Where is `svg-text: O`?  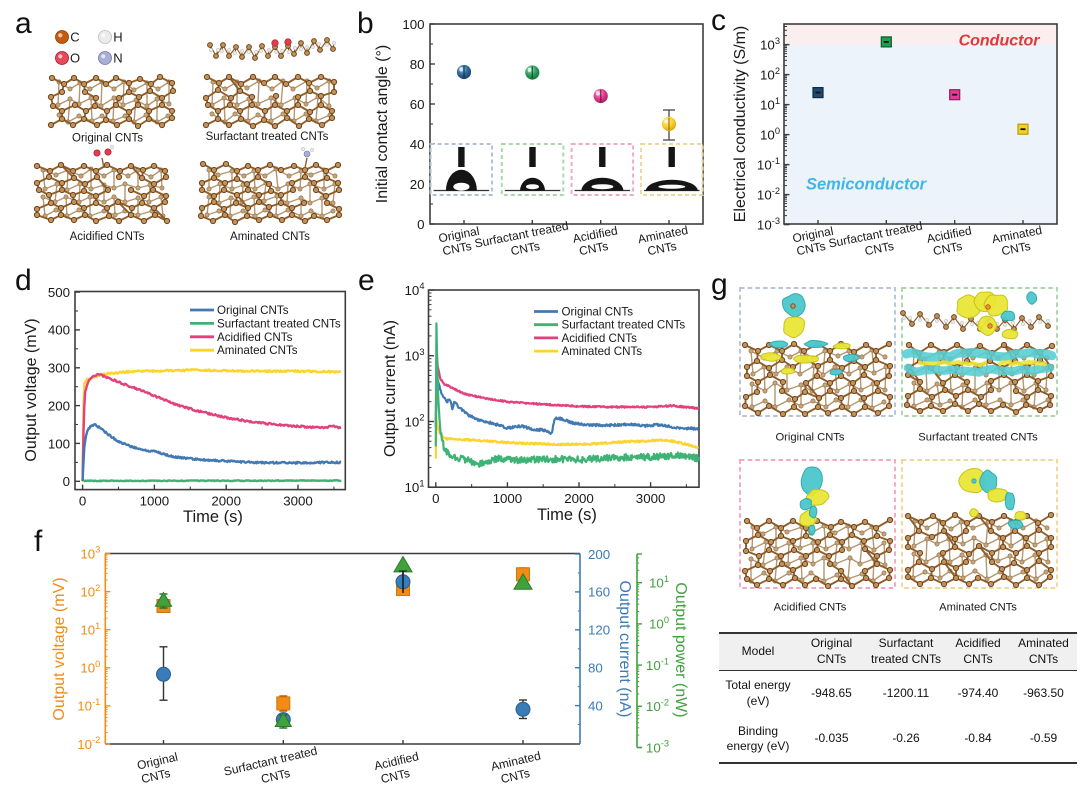 svg-text: O is located at coordinates (75, 58).